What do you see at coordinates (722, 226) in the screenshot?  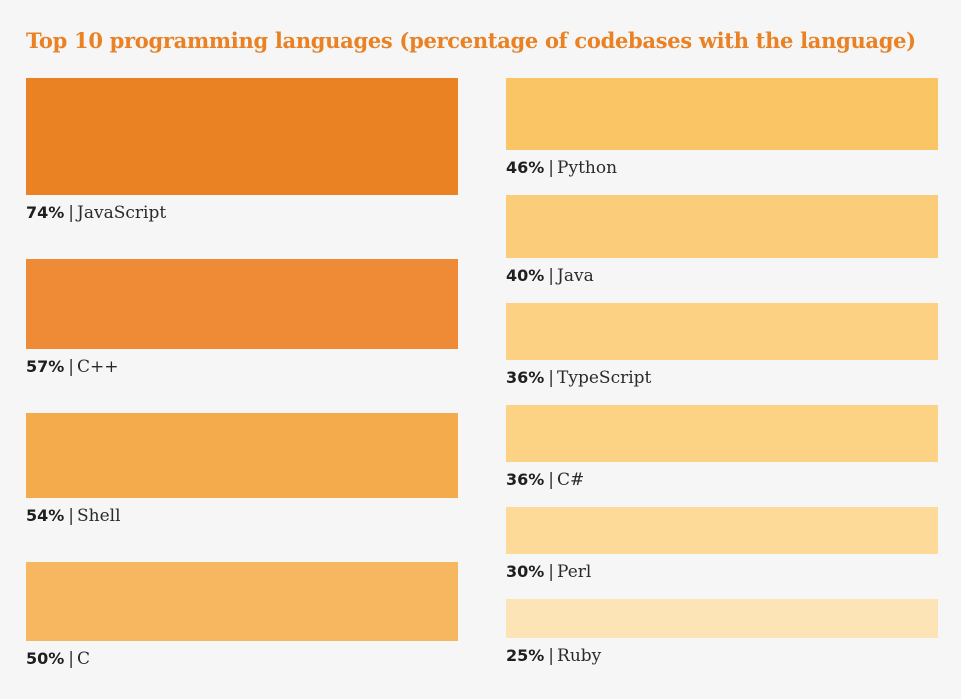 I see `bar-java` at bounding box center [722, 226].